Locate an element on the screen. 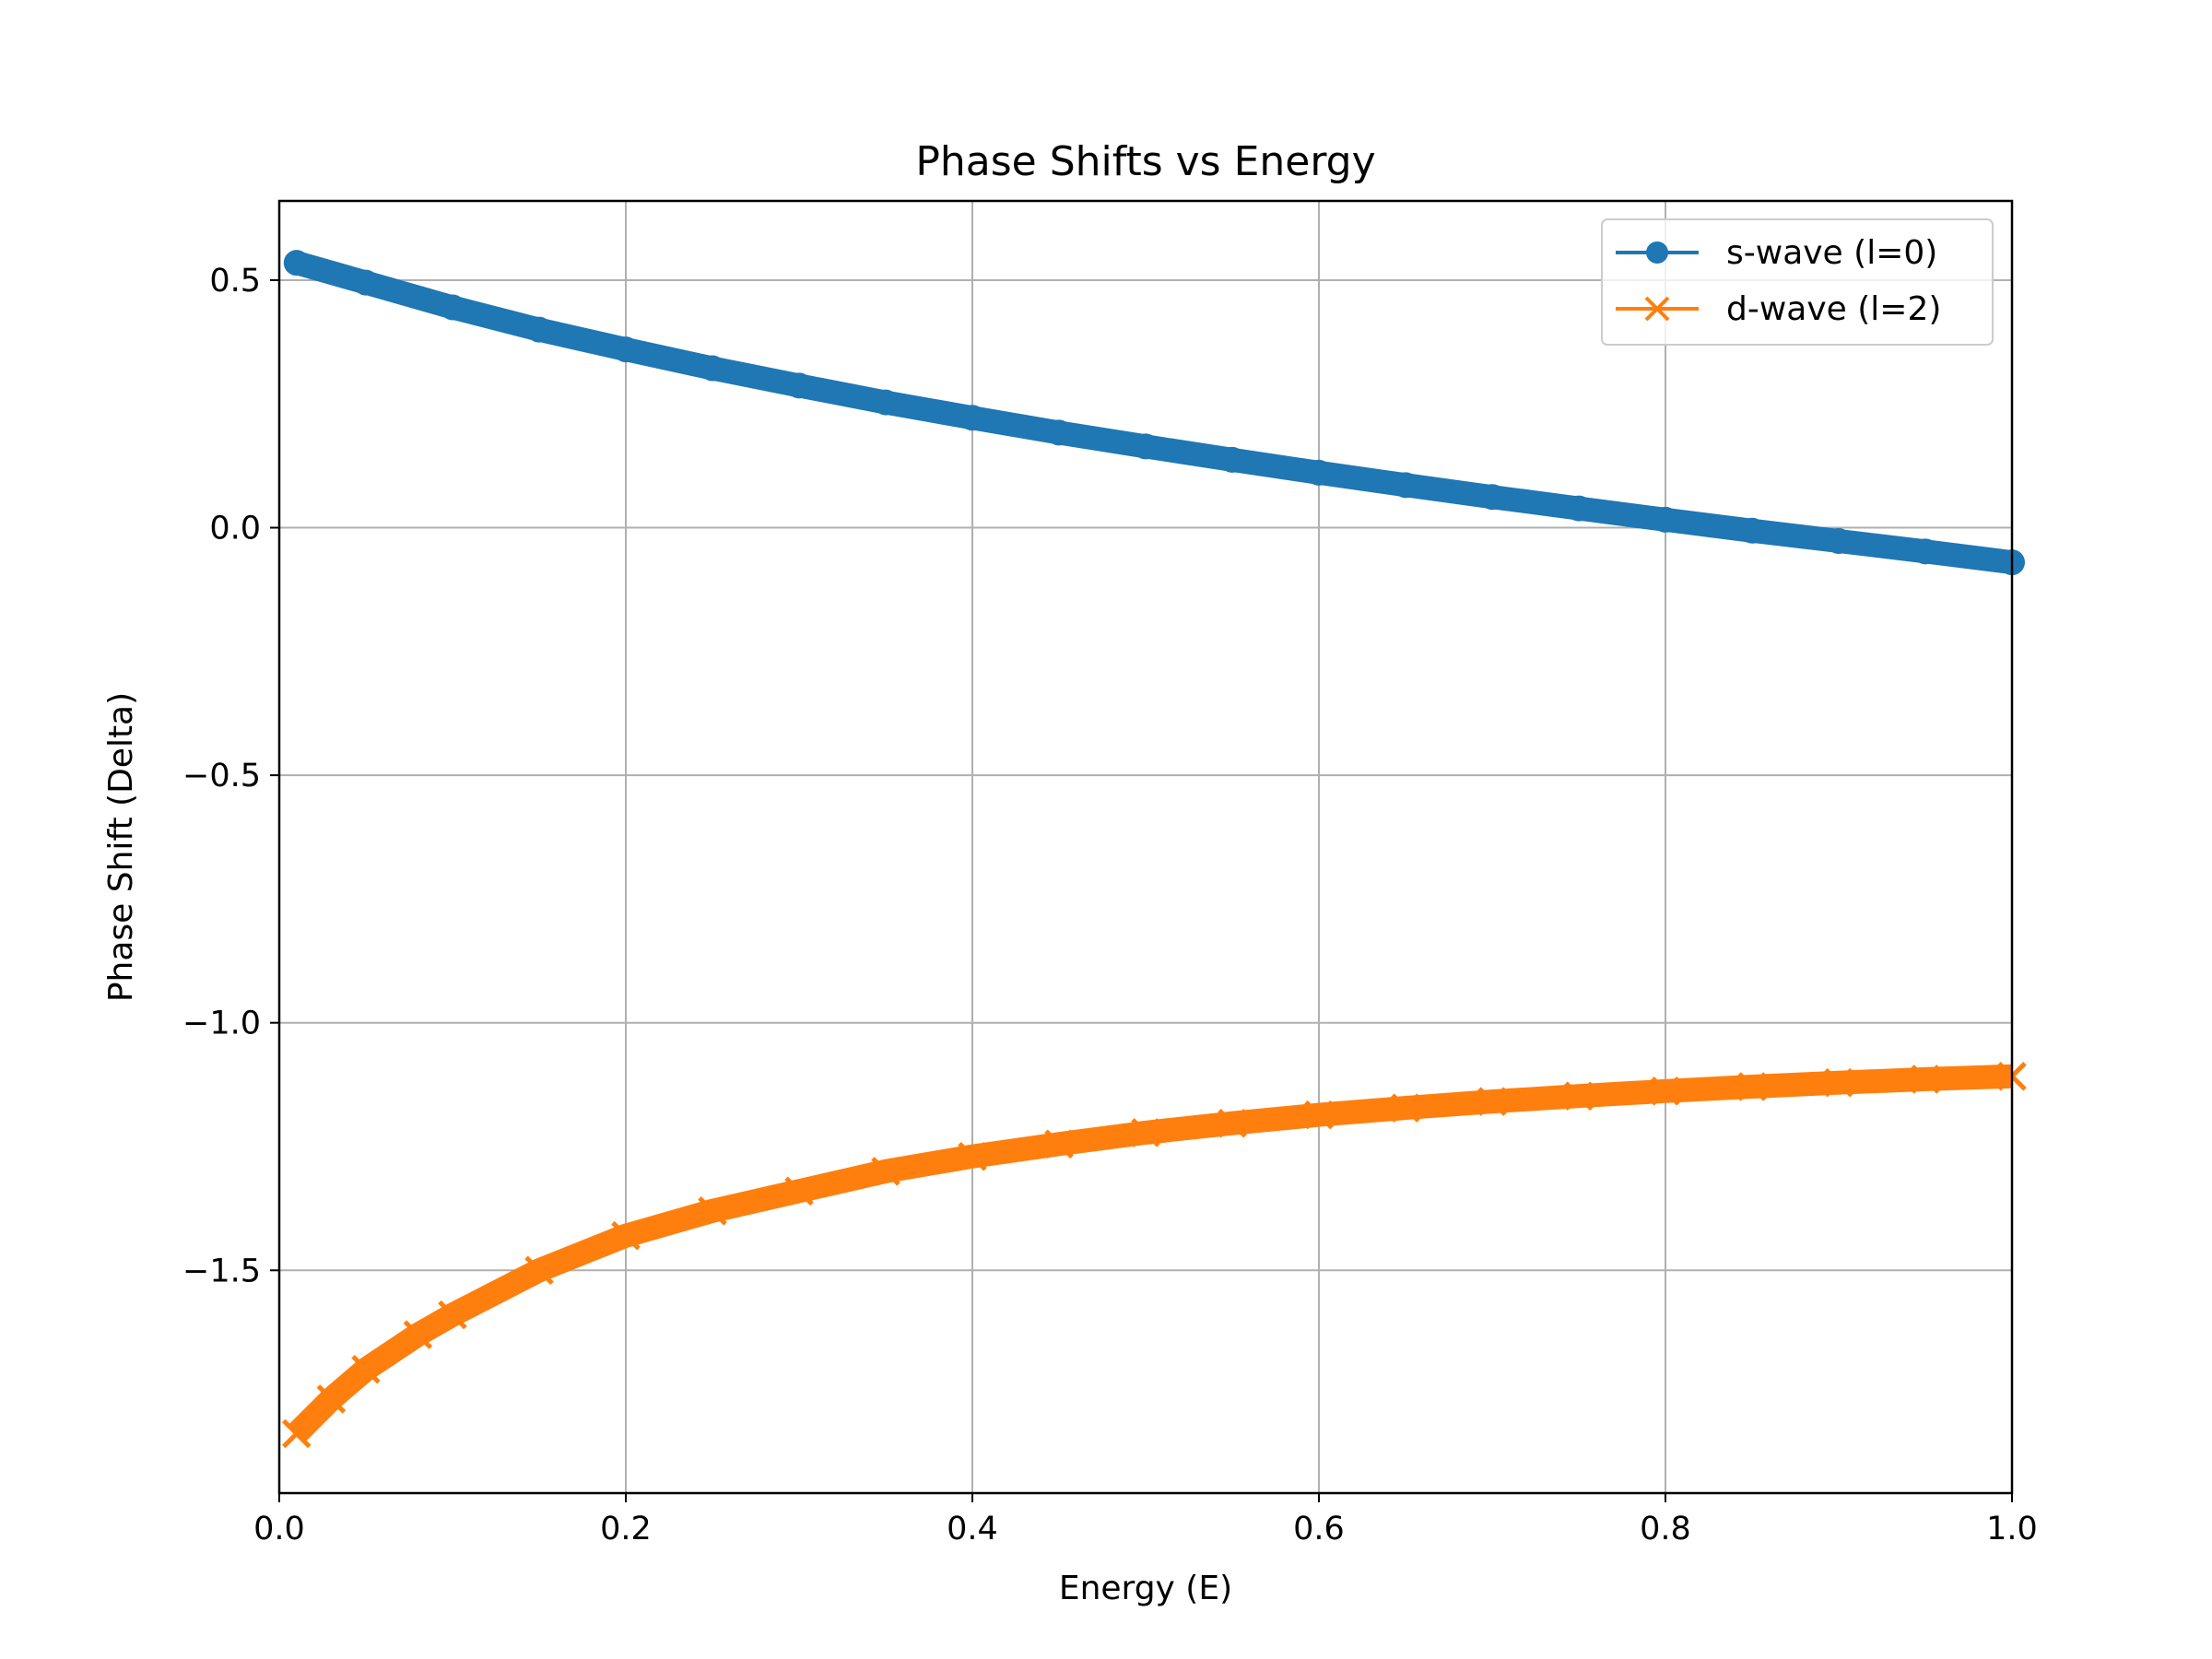 This screenshot has height=1659, width=2212. legend-marker-s-wave is located at coordinates (1657, 252).